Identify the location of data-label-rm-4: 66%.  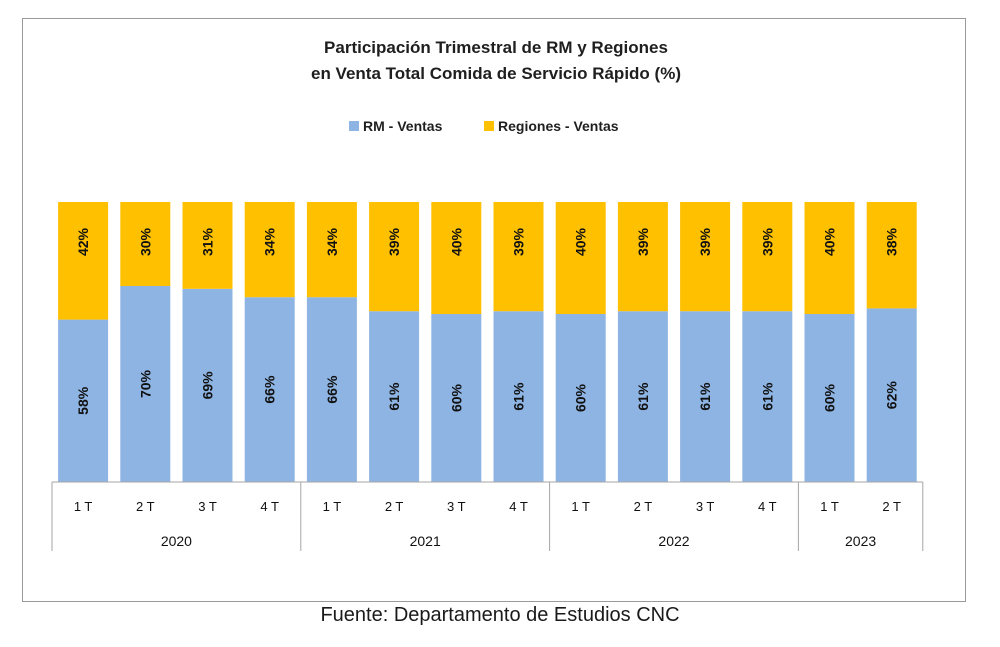
(332, 389).